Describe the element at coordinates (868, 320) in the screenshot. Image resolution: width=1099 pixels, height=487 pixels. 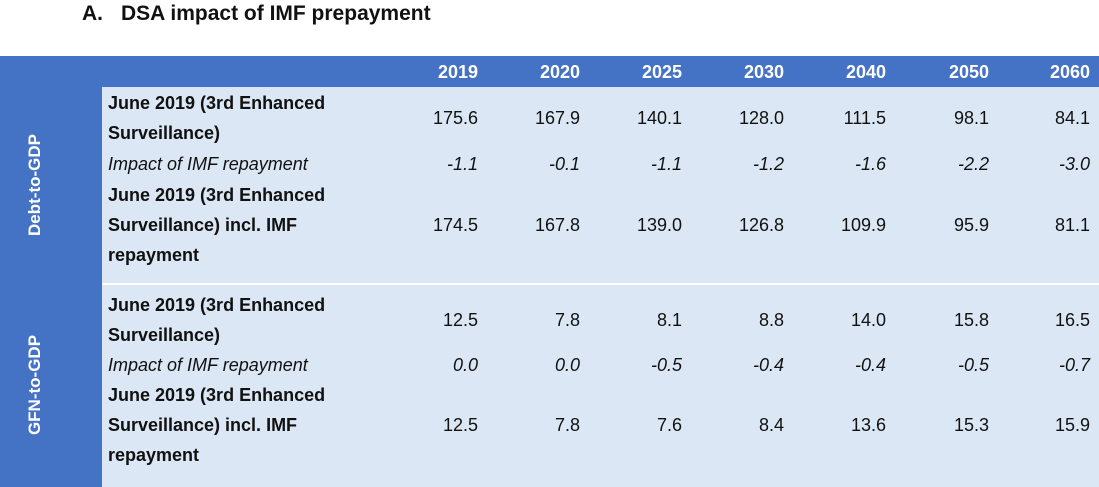
I see `cell-value: 14.0` at that location.